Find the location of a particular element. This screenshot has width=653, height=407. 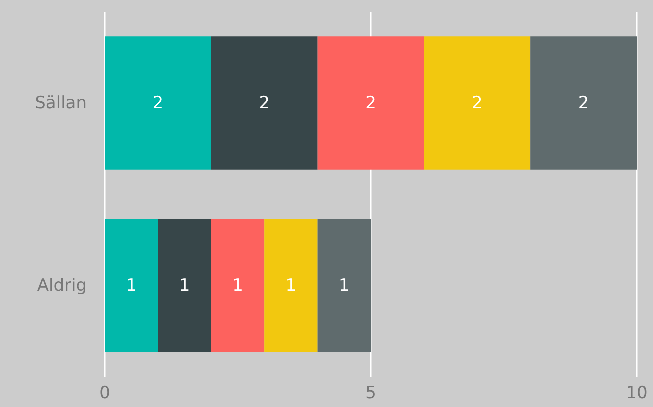

y-tick-label: Sällan is located at coordinates (61, 103).